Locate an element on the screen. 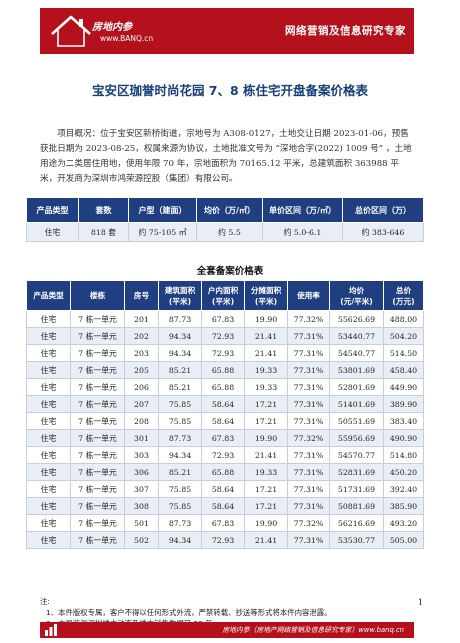 The height and width of the screenshot is (643, 460). table-cell: 493.20 is located at coordinates (403, 523).